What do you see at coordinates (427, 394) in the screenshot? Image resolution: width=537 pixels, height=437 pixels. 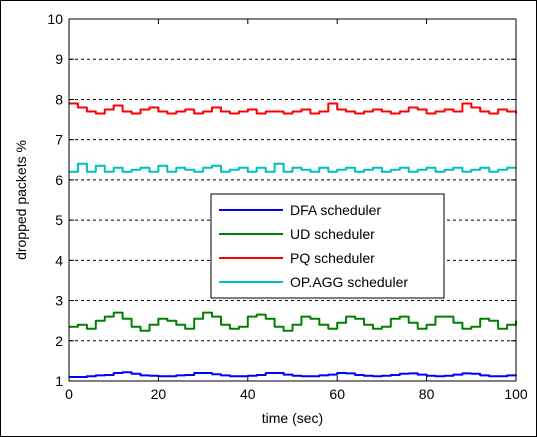 I see `x-tick-label: 80` at bounding box center [427, 394].